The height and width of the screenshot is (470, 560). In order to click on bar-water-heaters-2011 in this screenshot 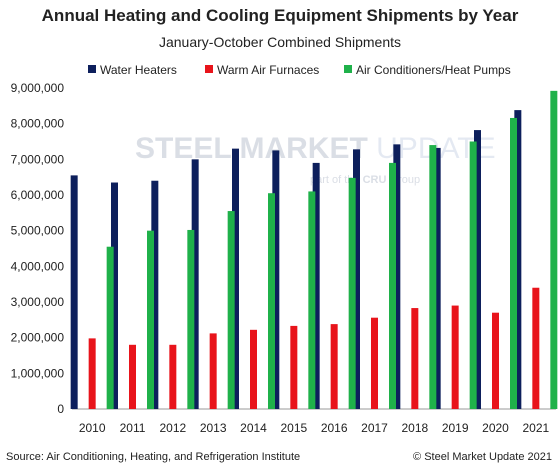, I will do `click(114, 295)`.